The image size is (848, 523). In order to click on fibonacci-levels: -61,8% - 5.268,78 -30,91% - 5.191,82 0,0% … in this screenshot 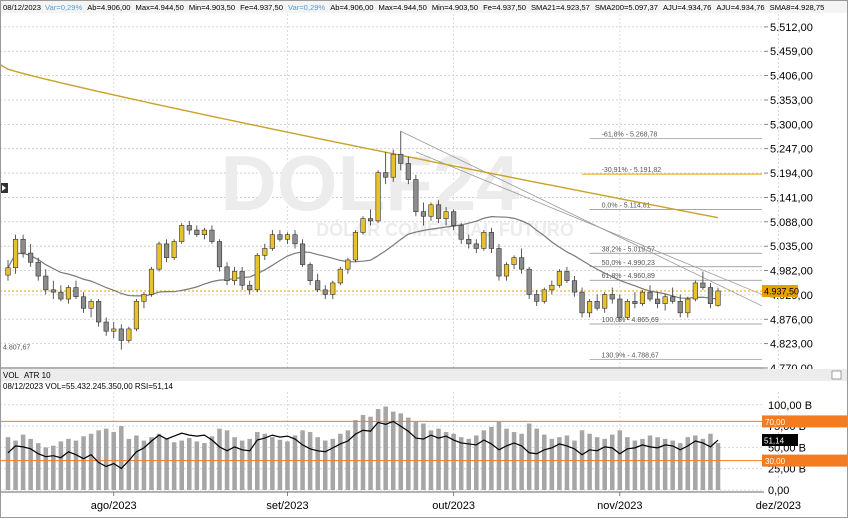, I will do `click(672, 246)`.